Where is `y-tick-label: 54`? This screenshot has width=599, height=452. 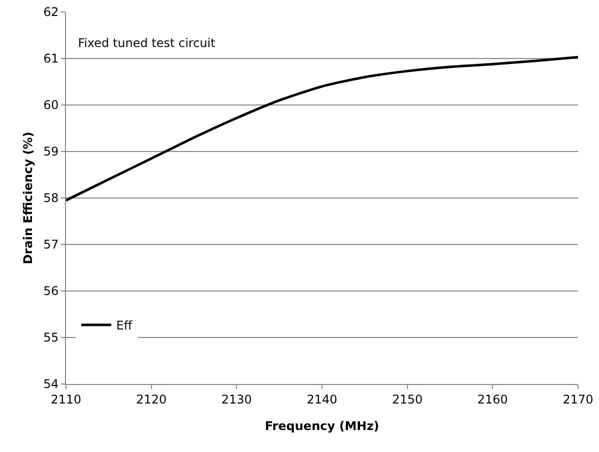
y-tick-label: 54 is located at coordinates (51, 384).